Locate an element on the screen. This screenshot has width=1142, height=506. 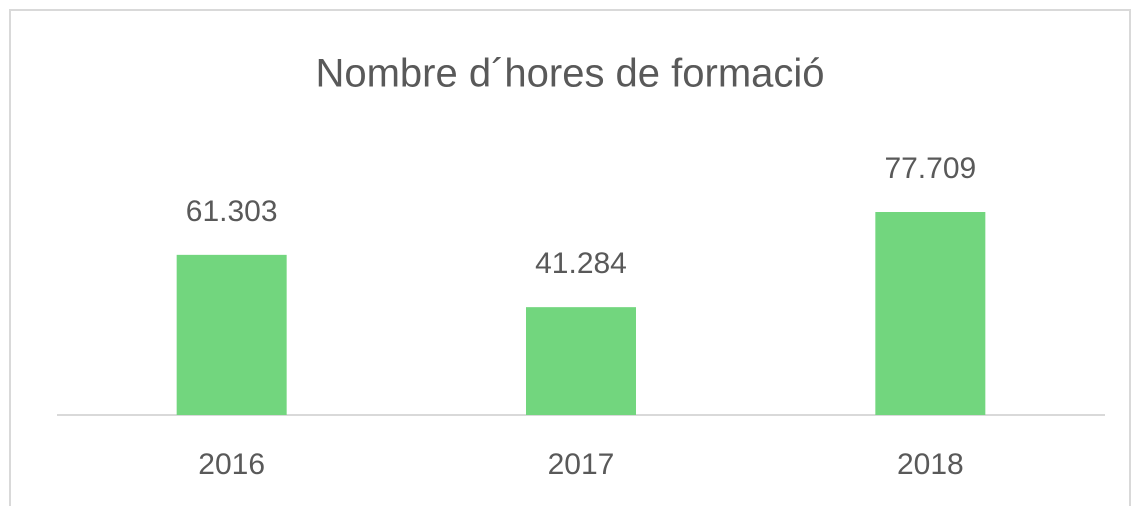
chart-title: Nombre d´hores de formació is located at coordinates (569, 74).